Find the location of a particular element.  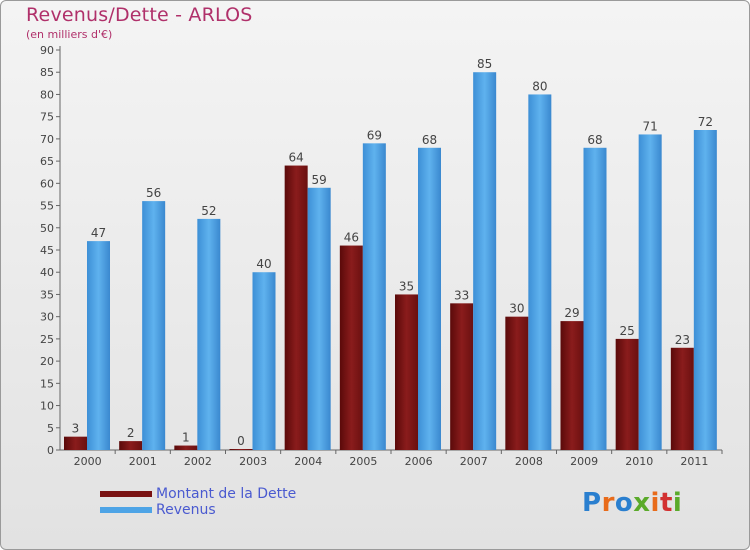

logo-letter: P is located at coordinates (592, 503).